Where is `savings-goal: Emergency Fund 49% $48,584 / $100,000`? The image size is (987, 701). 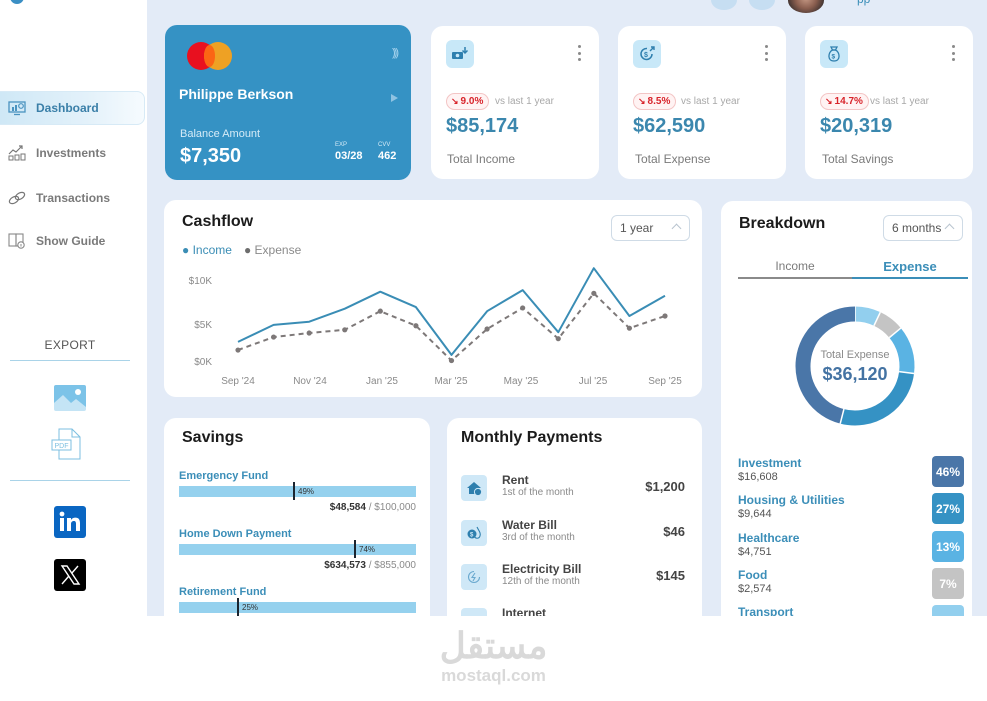
savings-goal: Emergency Fund 49% $48,584 / $100,000 is located at coordinates (297, 491).